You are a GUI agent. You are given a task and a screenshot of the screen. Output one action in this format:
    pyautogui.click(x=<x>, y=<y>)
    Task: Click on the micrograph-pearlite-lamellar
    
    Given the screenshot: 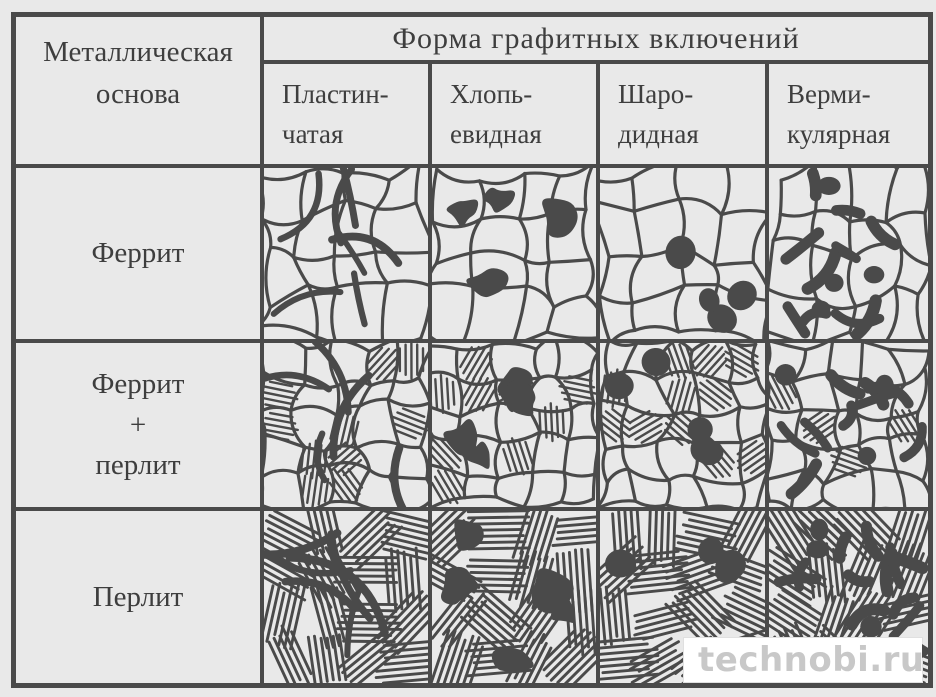 What is the action you would take?
    pyautogui.click(x=346, y=597)
    